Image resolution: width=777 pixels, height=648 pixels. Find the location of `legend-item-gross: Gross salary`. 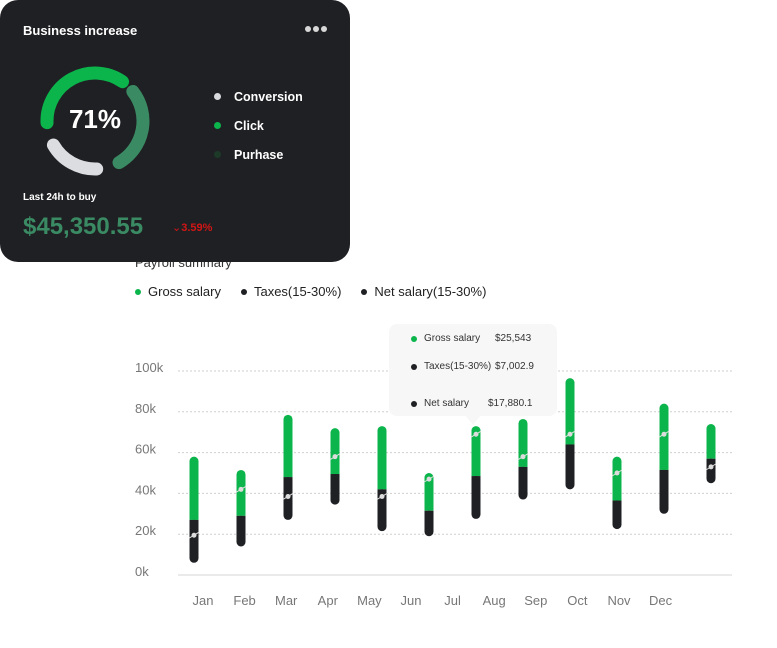

legend-item-gross: Gross salary is located at coordinates (178, 291).